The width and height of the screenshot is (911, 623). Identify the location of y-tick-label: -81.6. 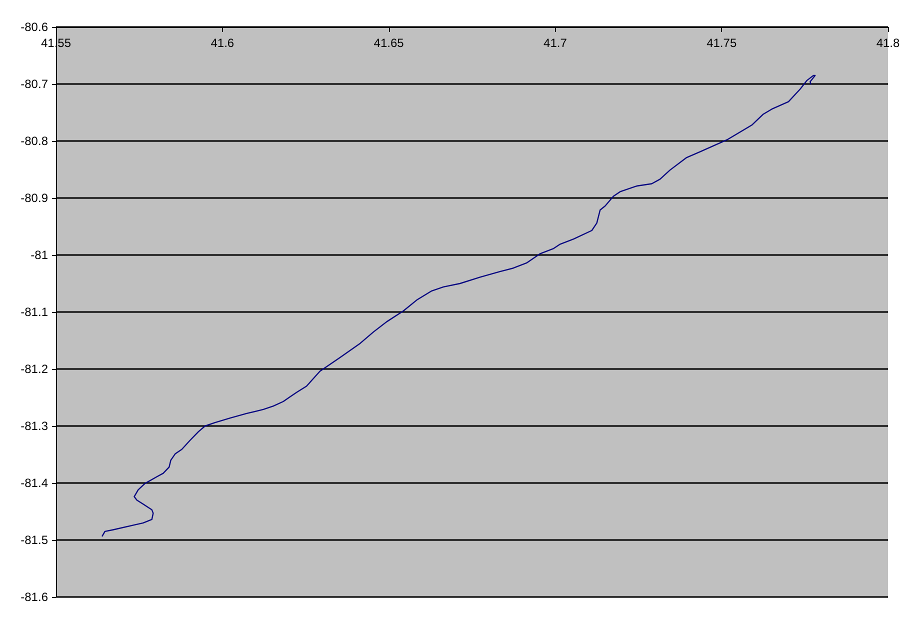
(34, 597).